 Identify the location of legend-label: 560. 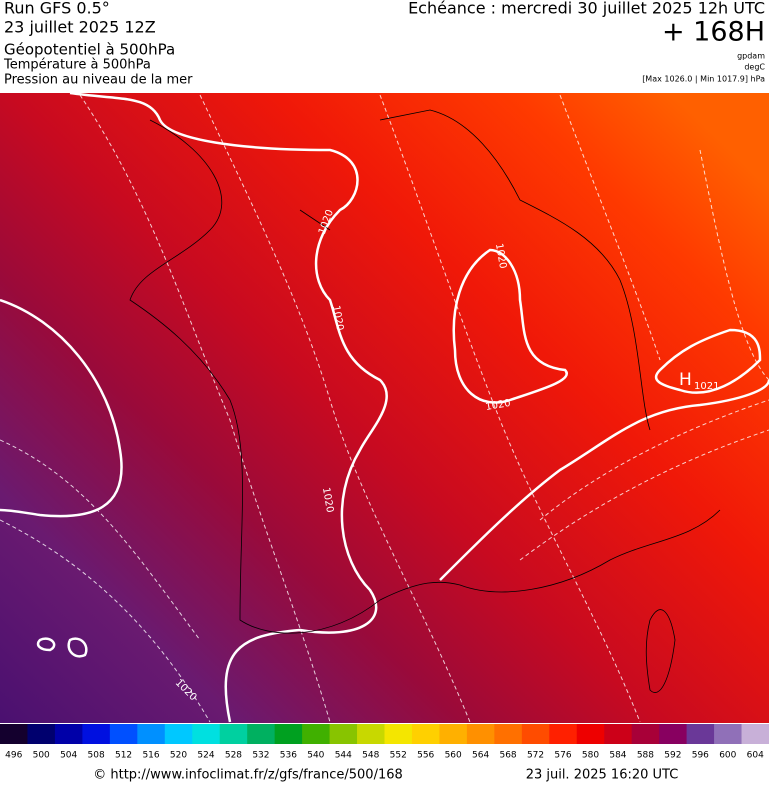
(453, 756).